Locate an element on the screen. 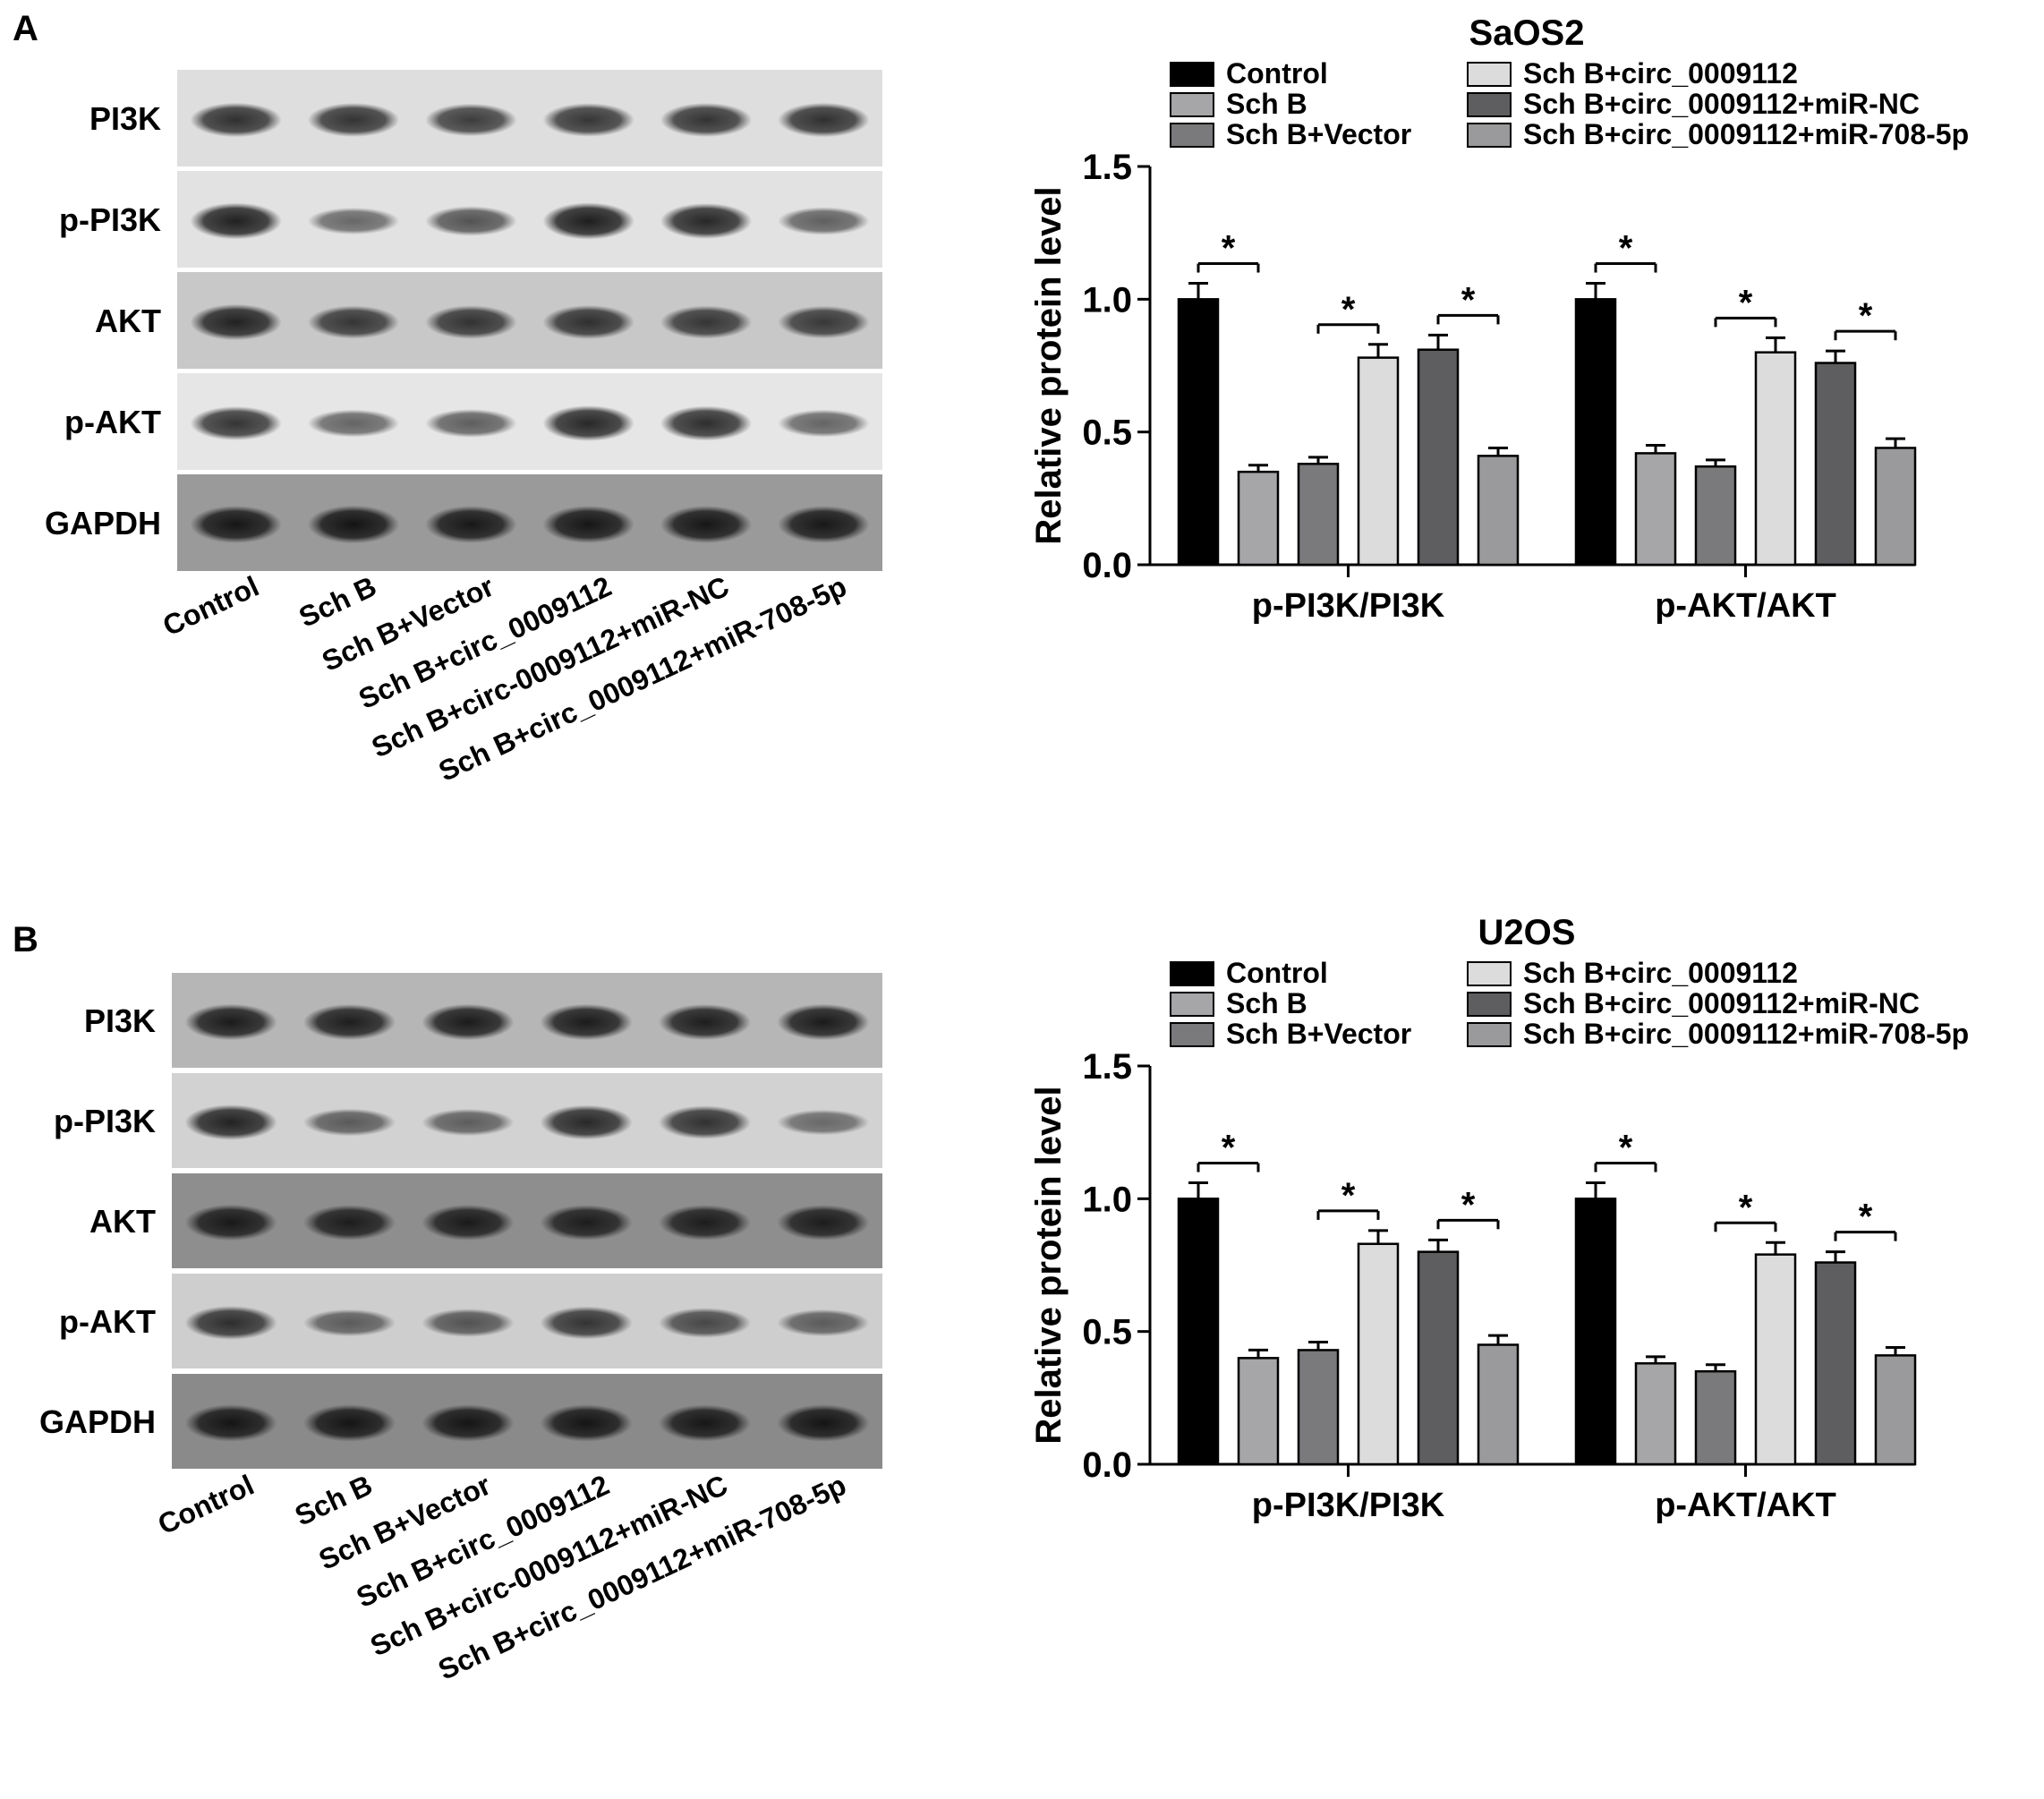  y-tick-label: 1.5 is located at coordinates (1107, 168).